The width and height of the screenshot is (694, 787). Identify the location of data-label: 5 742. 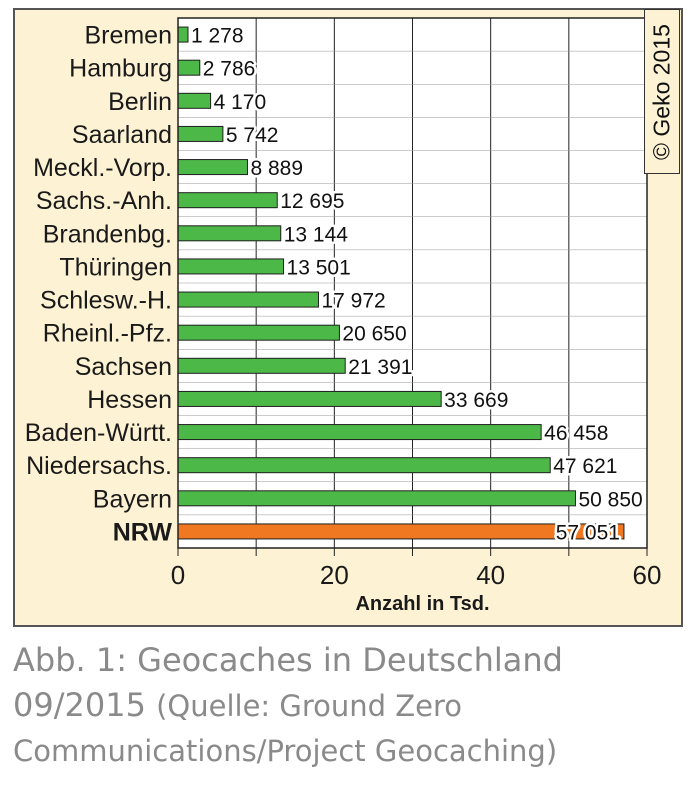
(252, 135).